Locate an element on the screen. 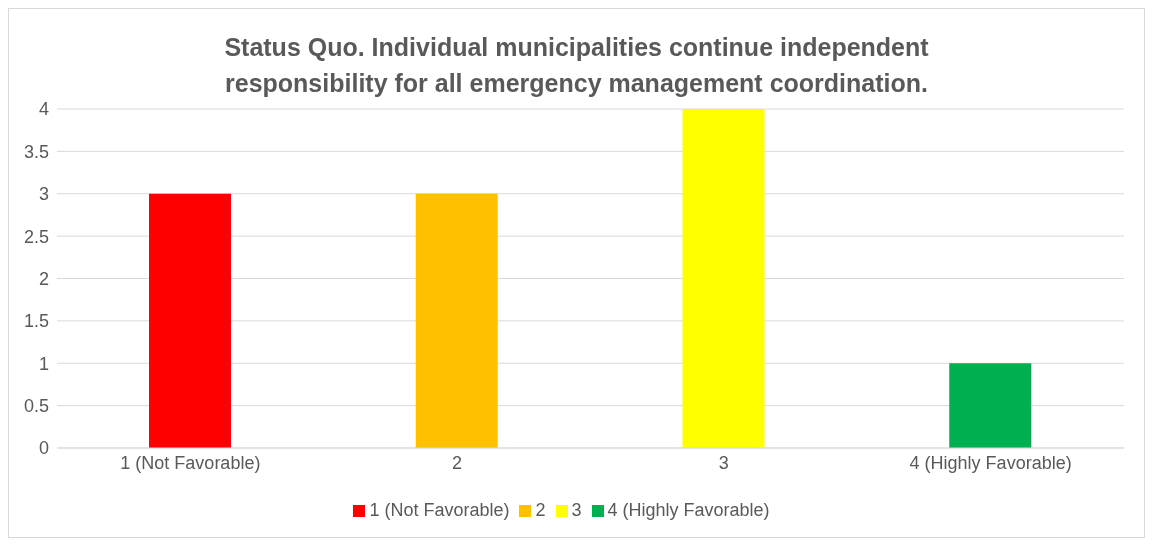 Image resolution: width=1153 pixels, height=546 pixels. y-tick-label: 0.5 is located at coordinates (36, 406).